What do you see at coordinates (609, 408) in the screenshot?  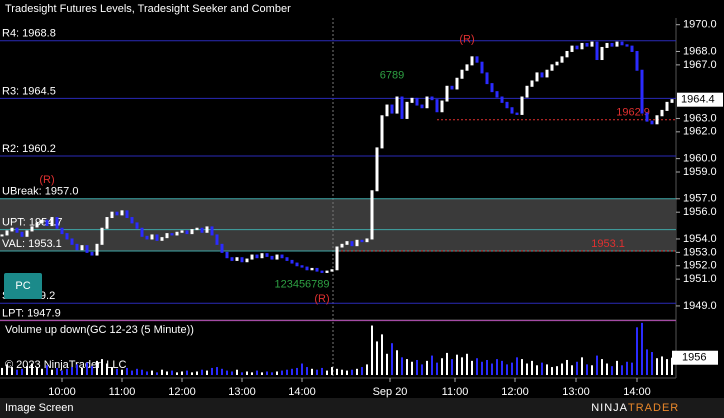 I see `logo-text: NINJA` at bounding box center [609, 408].